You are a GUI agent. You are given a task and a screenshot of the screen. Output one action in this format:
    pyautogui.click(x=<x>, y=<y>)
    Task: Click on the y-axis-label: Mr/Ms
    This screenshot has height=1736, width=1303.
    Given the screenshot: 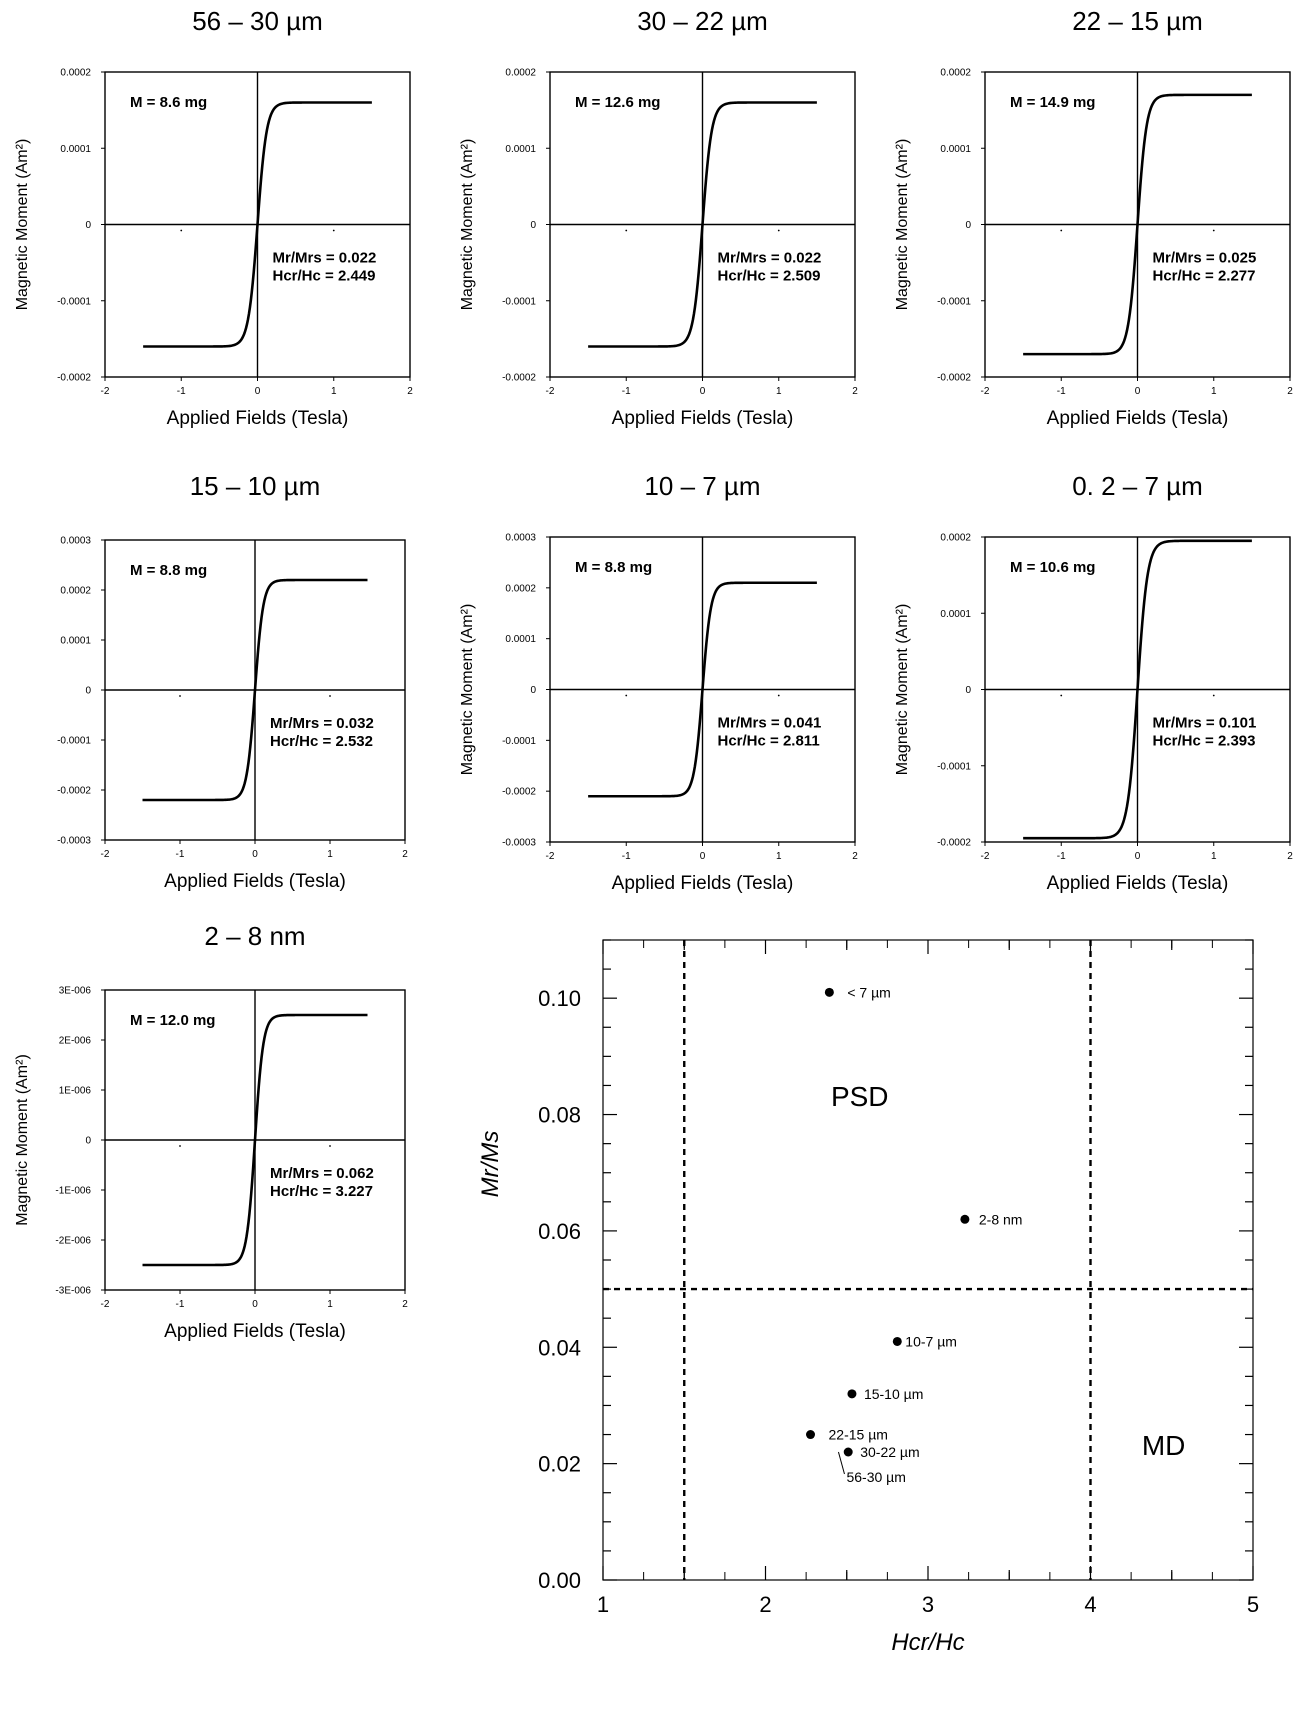 What is the action you would take?
    pyautogui.click(x=490, y=1164)
    